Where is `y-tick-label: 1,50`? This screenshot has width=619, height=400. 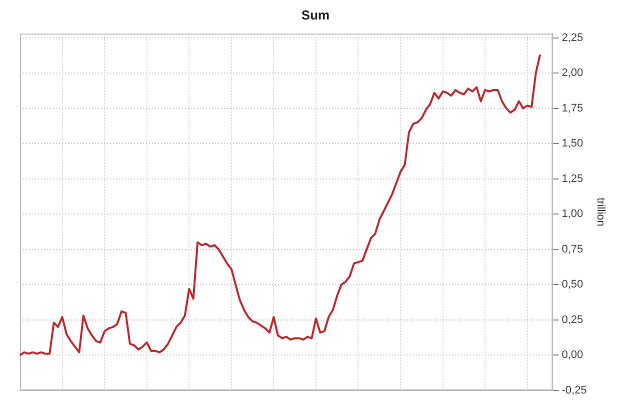 y-tick-label: 1,50 is located at coordinates (573, 144).